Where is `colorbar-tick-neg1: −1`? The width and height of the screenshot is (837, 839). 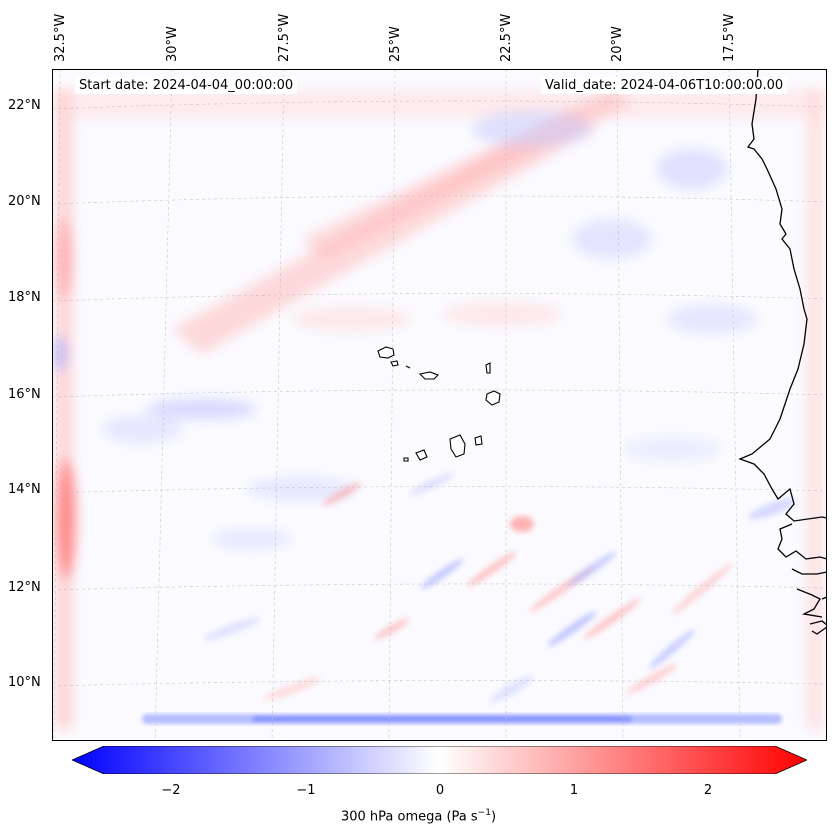
colorbar-tick-neg1: −1 is located at coordinates (306, 790).